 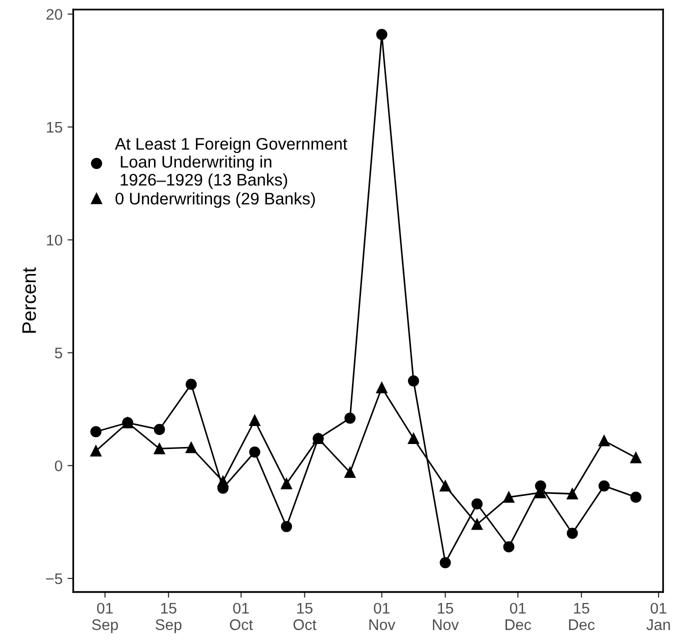 What do you see at coordinates (54, 14) in the screenshot?
I see `y-tick-label: 20` at bounding box center [54, 14].